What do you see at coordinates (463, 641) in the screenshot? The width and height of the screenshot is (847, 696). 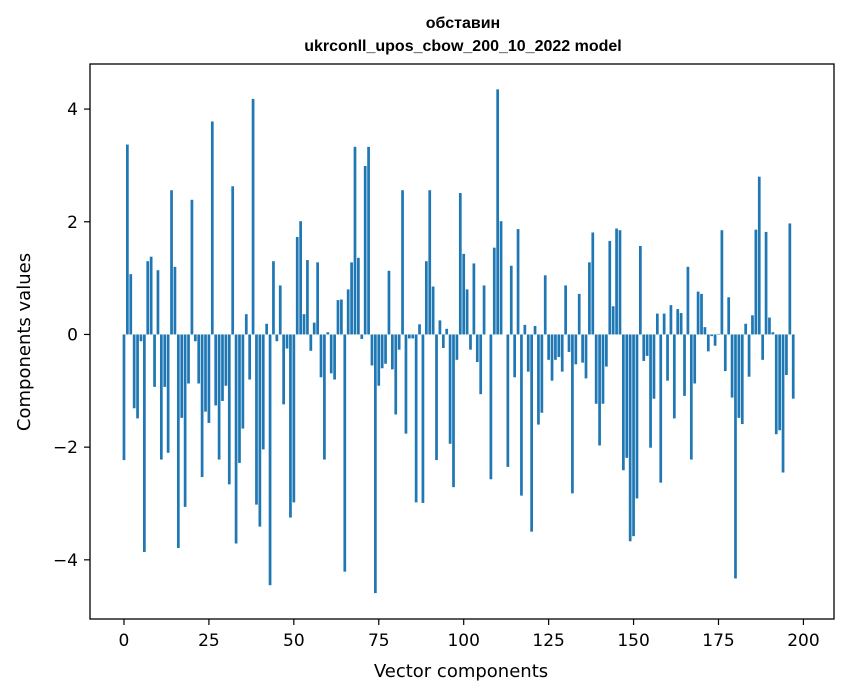 I see `x-tick-label-100: 100` at bounding box center [463, 641].